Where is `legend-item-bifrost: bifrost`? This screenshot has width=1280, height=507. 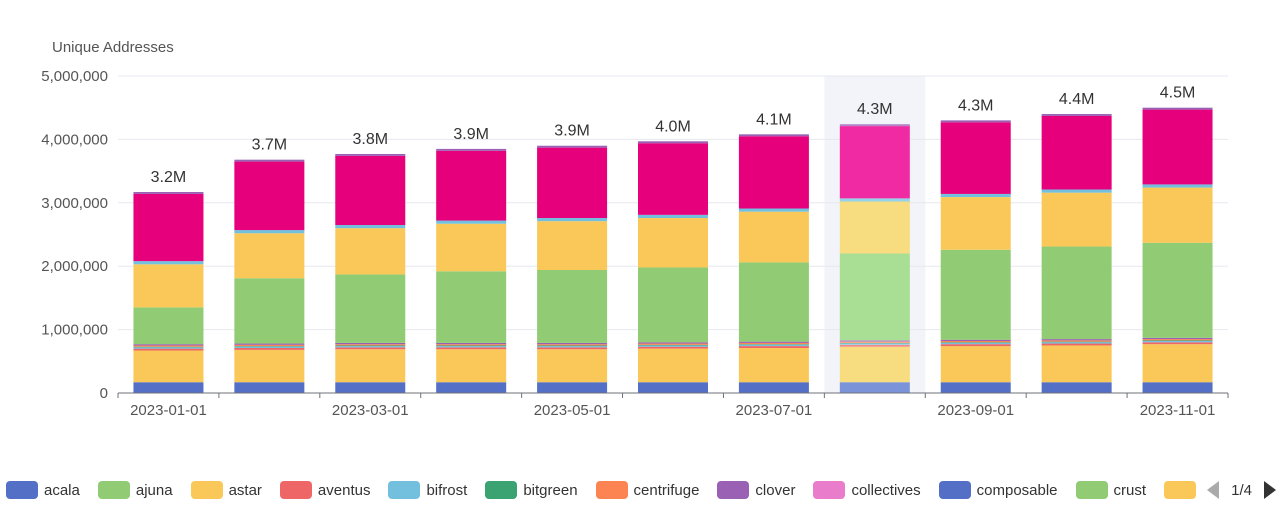 legend-item-bifrost: bifrost is located at coordinates (427, 490).